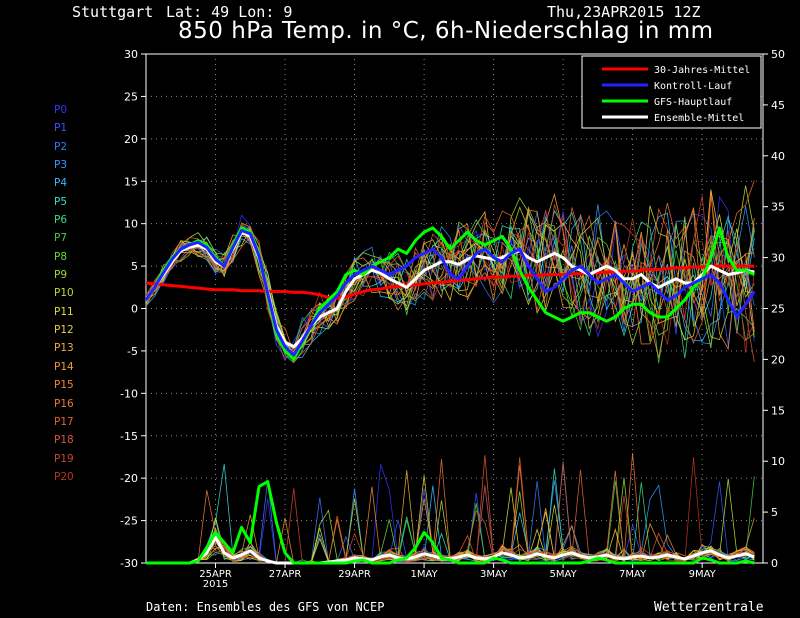  Describe the element at coordinates (702, 70) in the screenshot. I see `legend-label: 30-Jahres-Mittel` at that location.